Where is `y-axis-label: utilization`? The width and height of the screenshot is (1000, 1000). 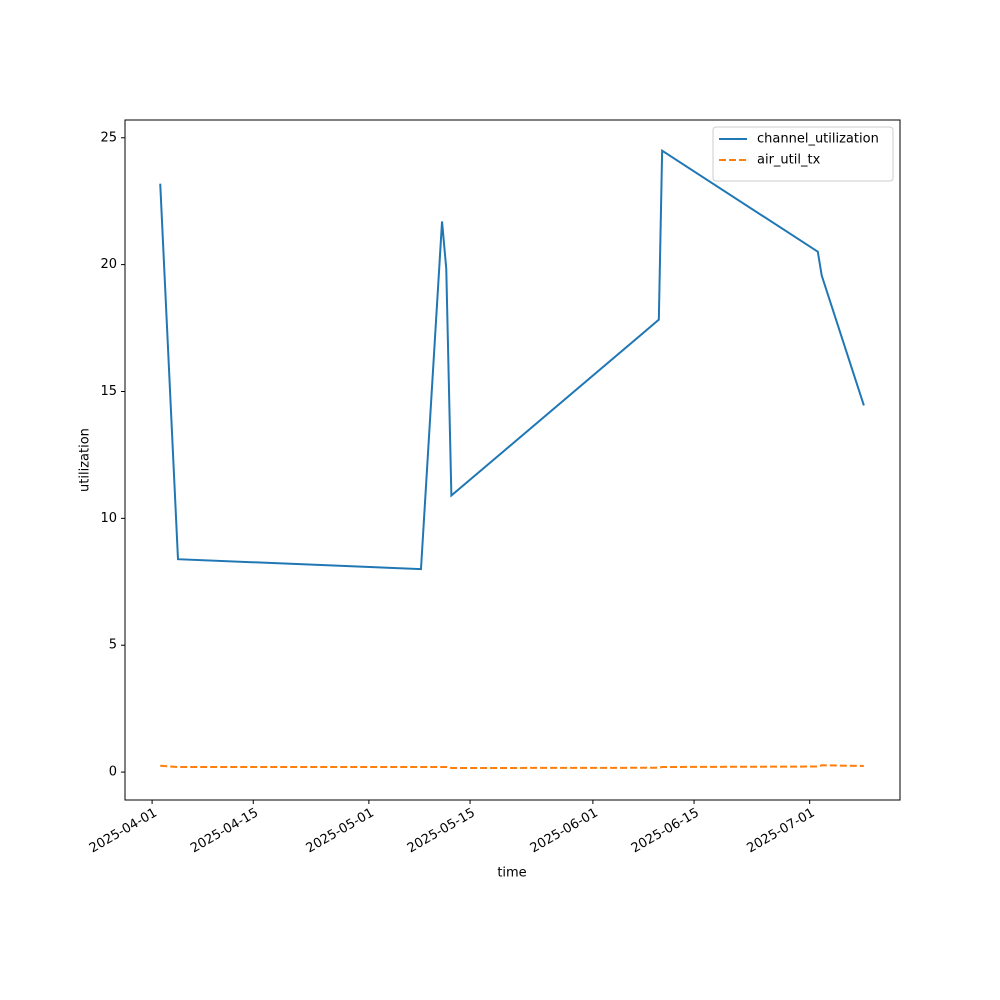 y-axis-label: utilization is located at coordinates (85, 460).